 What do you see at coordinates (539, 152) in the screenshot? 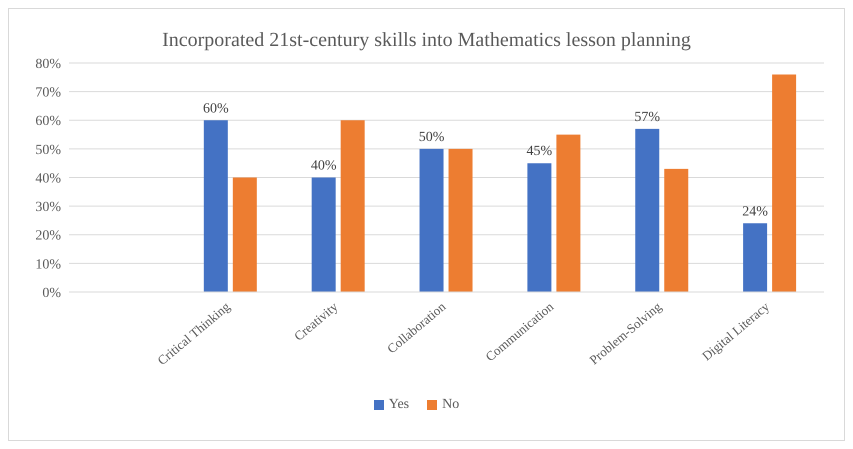
I see `data-label: 45%` at bounding box center [539, 152].